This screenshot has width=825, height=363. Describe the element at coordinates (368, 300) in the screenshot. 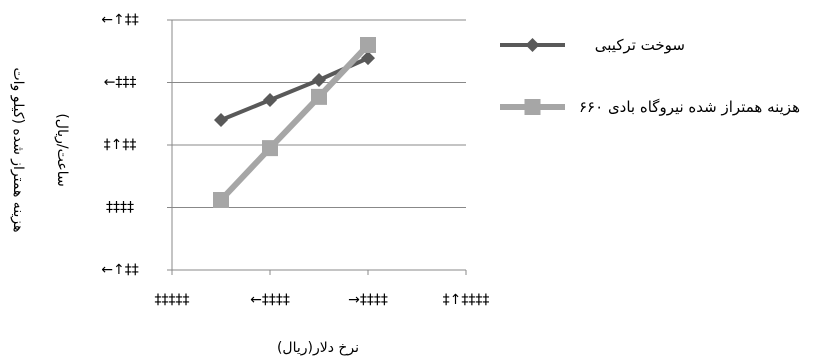

I see `x-tick-label: →‡‡‡‡` at that location.